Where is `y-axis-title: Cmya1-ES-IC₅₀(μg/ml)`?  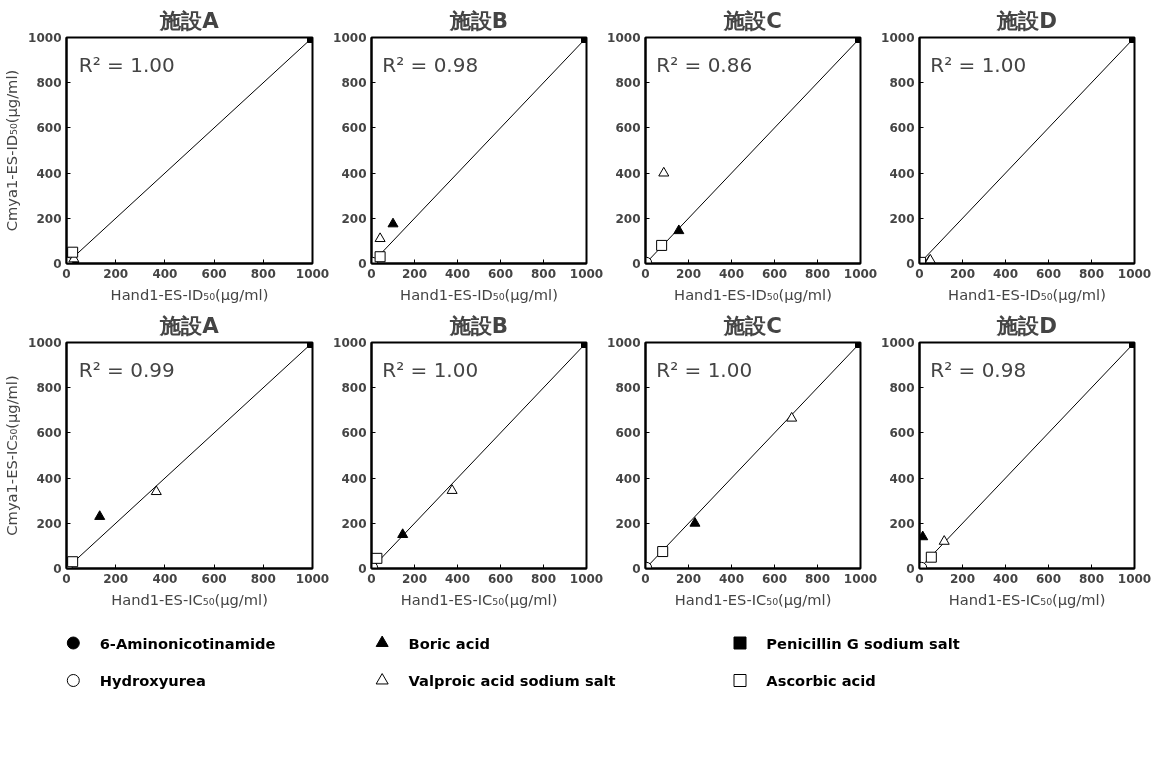 y-axis-title: Cmya1-ES-IC₅₀(μg/ml) is located at coordinates (12, 455).